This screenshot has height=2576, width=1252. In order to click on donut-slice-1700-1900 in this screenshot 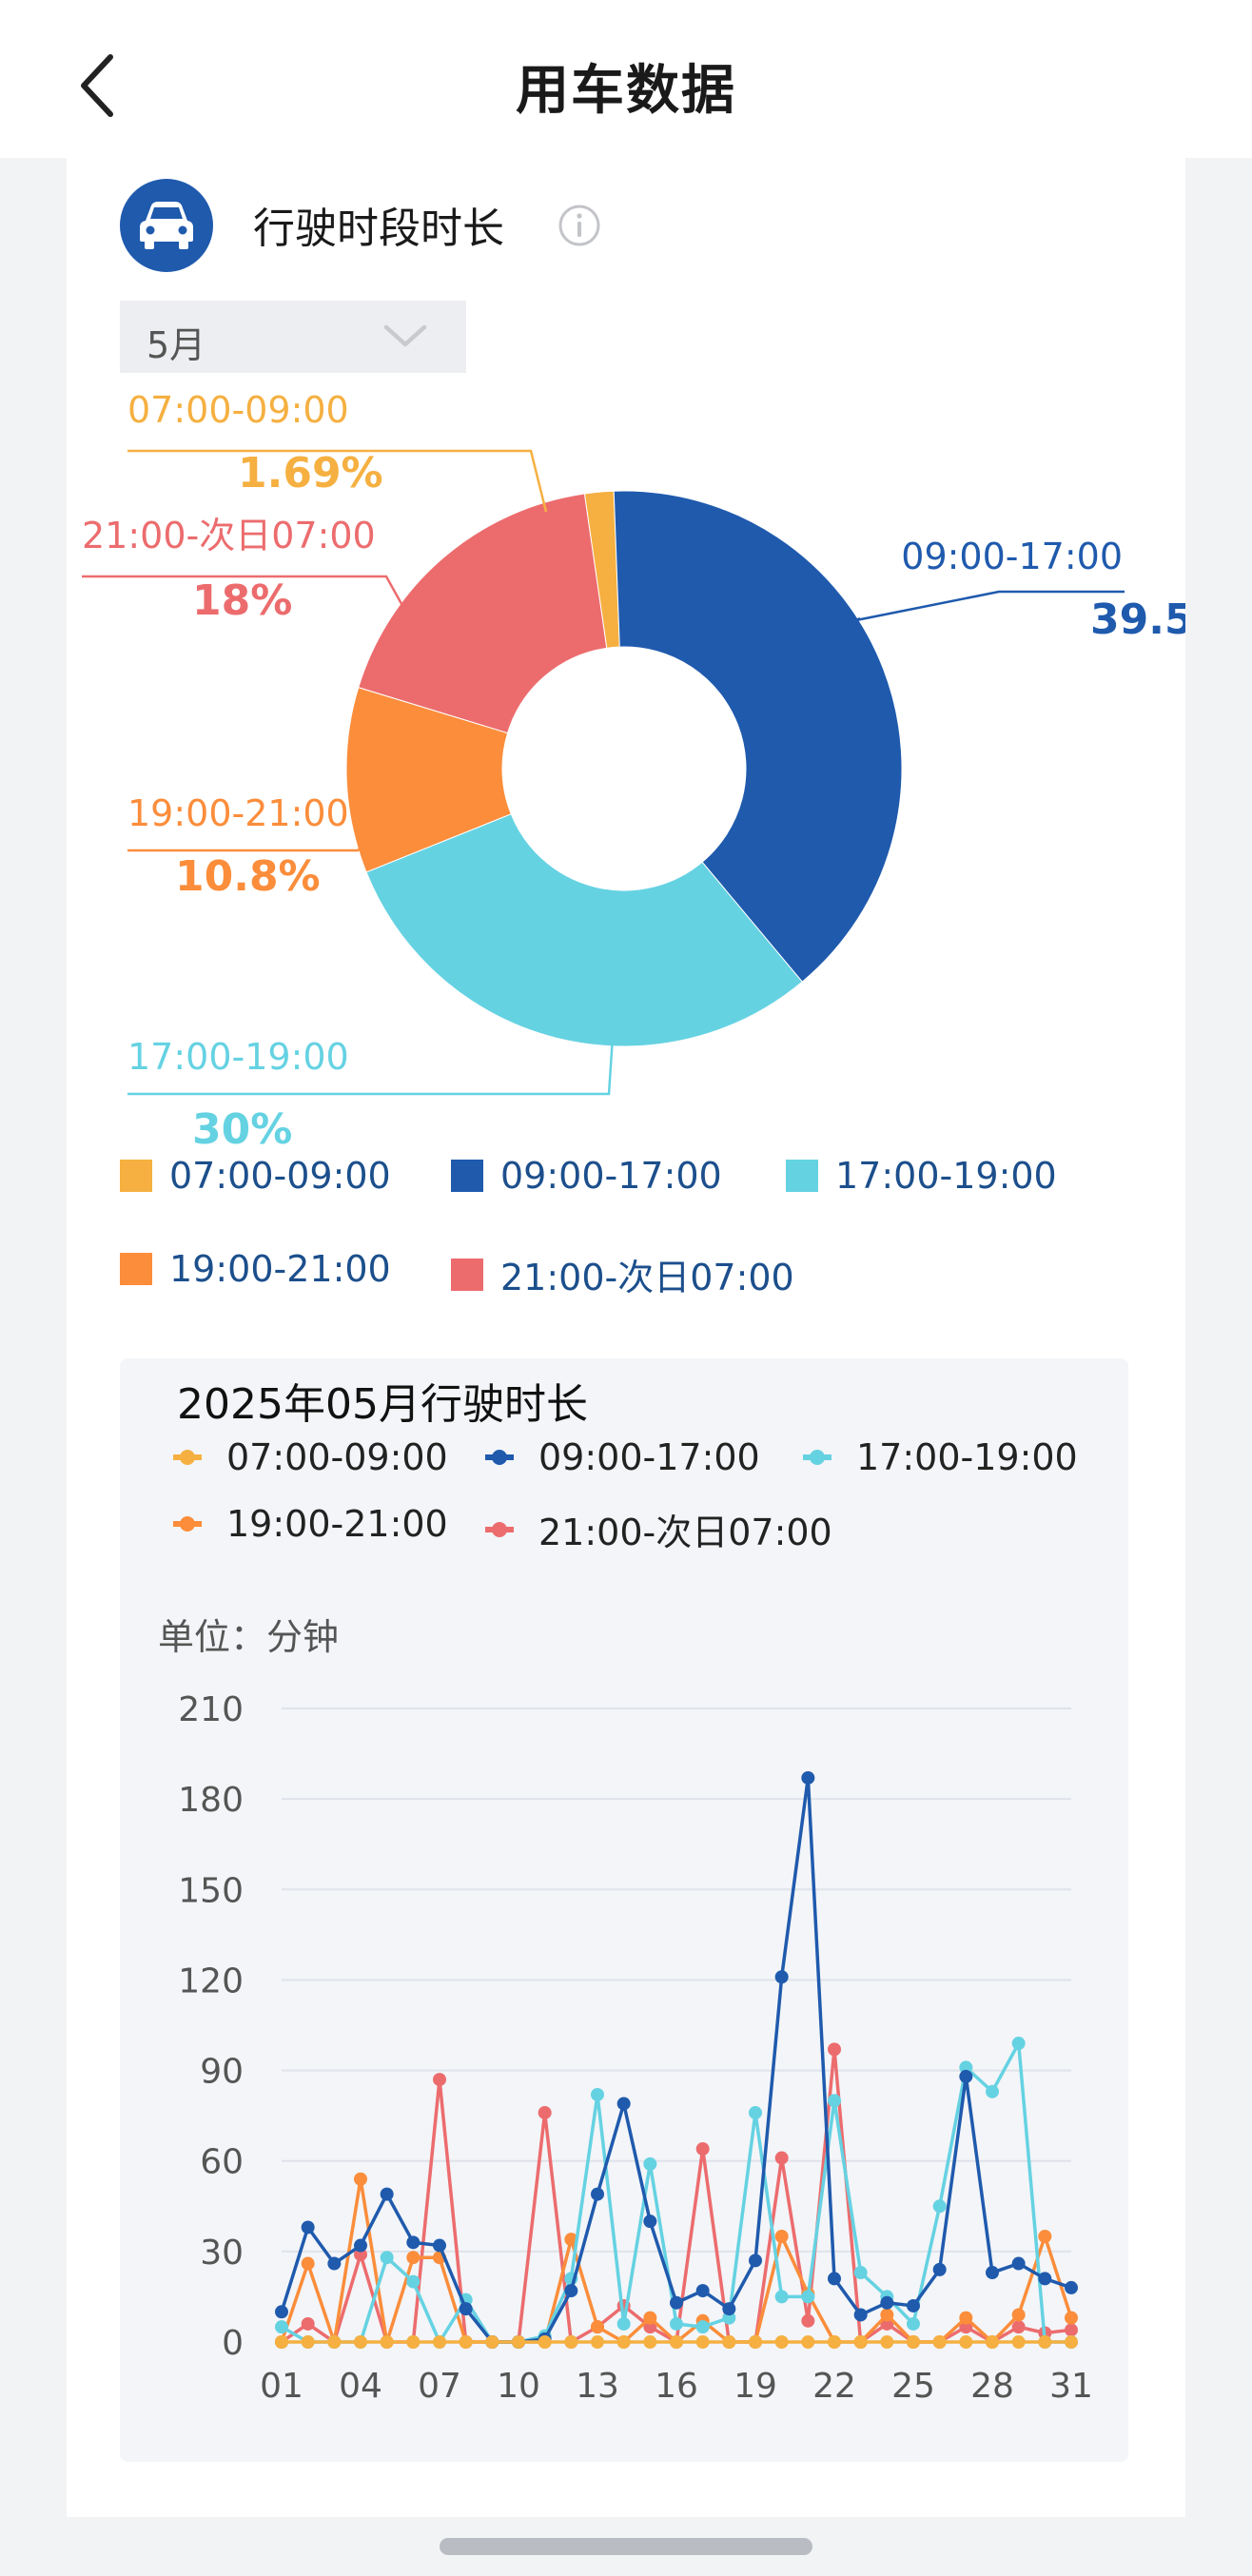, I will do `click(584, 930)`.